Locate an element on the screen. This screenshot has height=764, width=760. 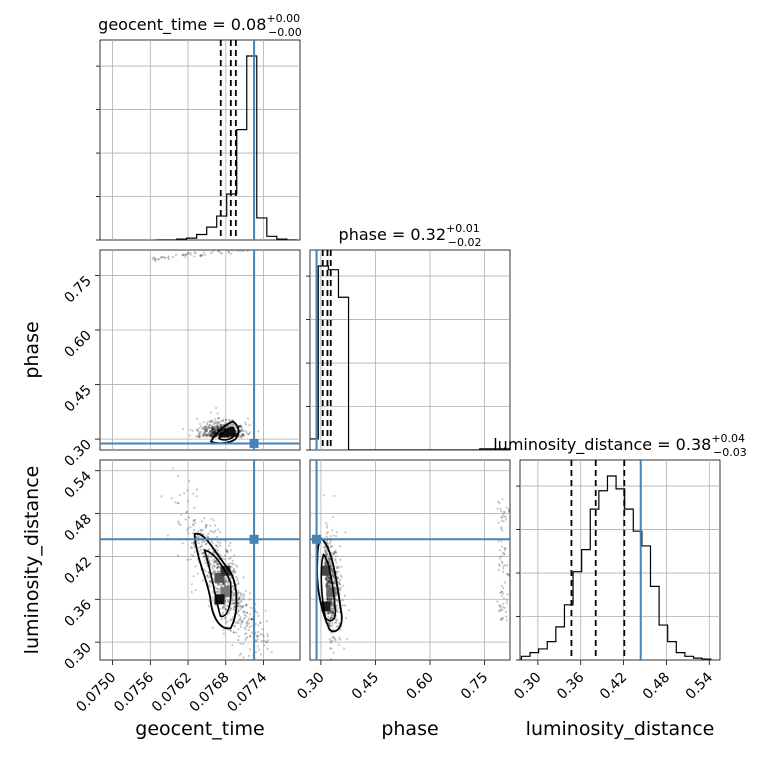
x-tick-label-luminosity_distance: 0.36 is located at coordinates (570, 685).